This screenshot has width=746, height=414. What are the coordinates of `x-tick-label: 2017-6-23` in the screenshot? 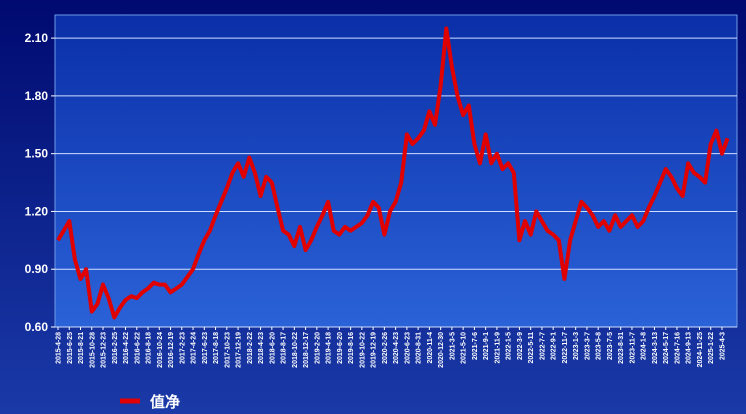 It's located at (205, 348).